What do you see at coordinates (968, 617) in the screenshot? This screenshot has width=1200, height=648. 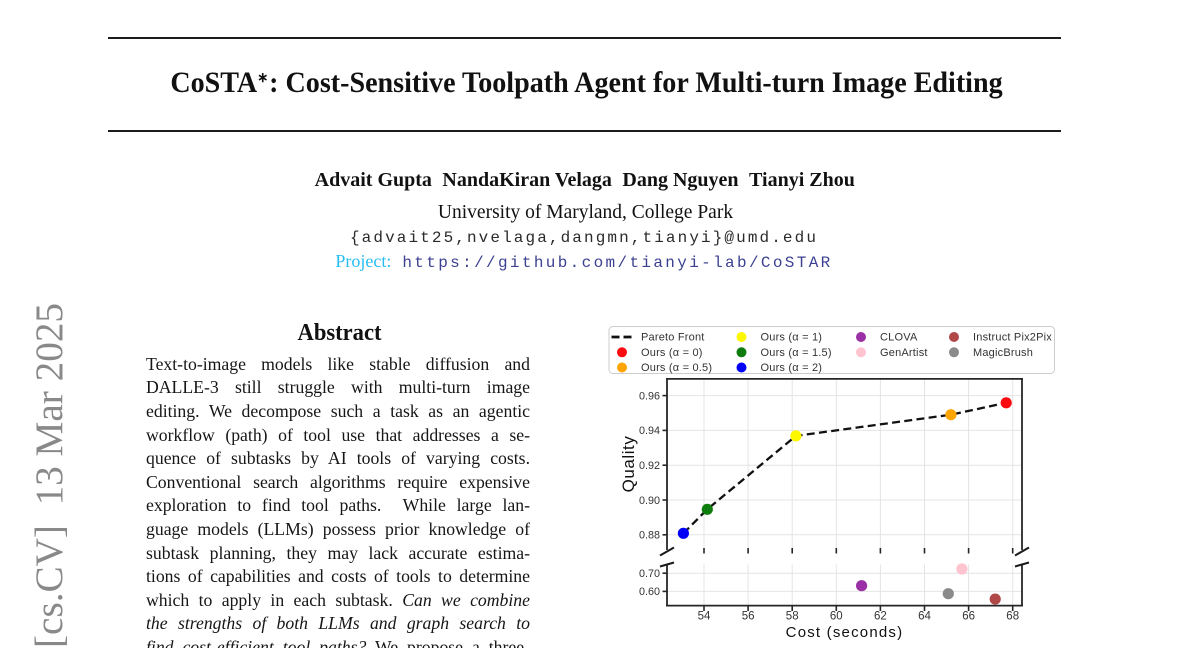 I see `svg-text: 66` at bounding box center [968, 617].